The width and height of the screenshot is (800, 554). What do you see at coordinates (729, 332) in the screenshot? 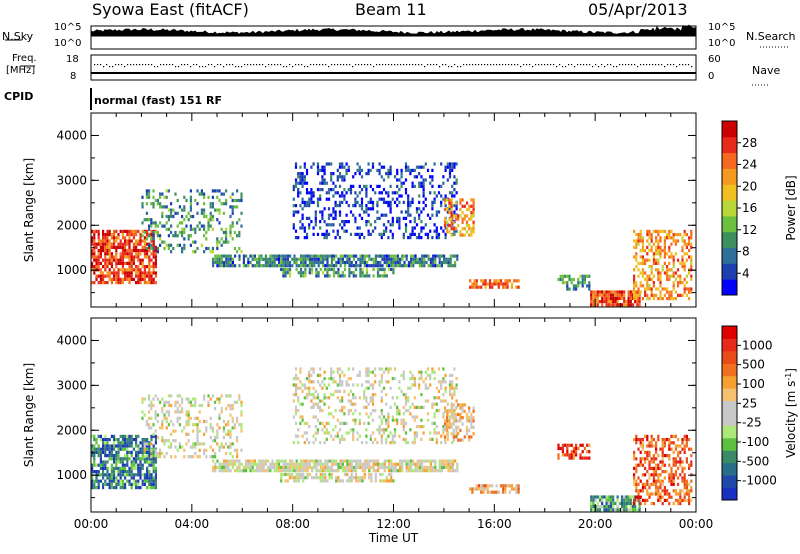
I see `colorbar-swatch` at bounding box center [729, 332].